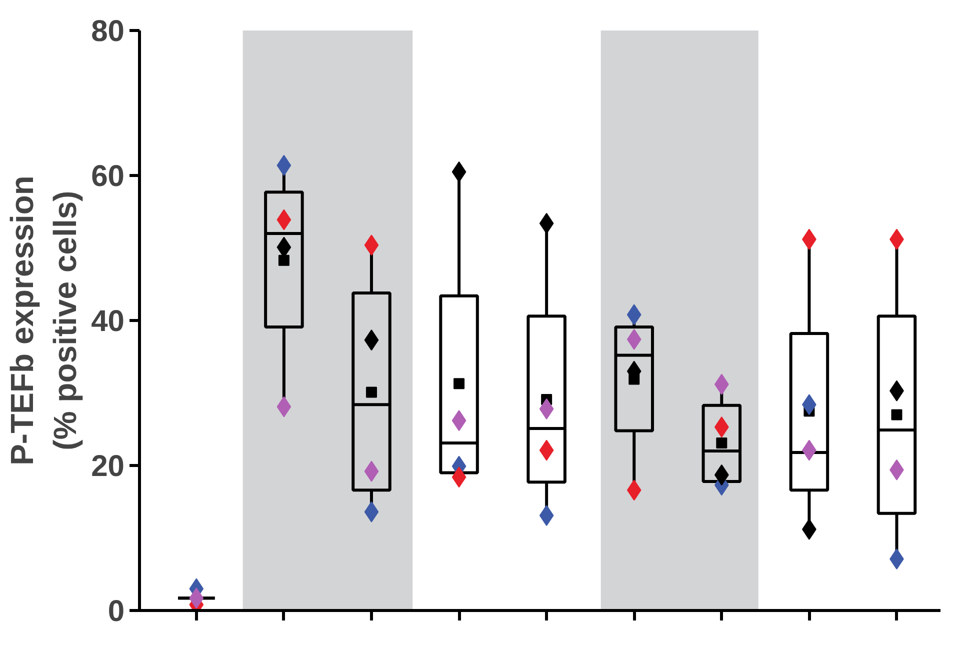 The height and width of the screenshot is (662, 958). Describe the element at coordinates (108, 321) in the screenshot. I see `y-tick-label: 40` at that location.